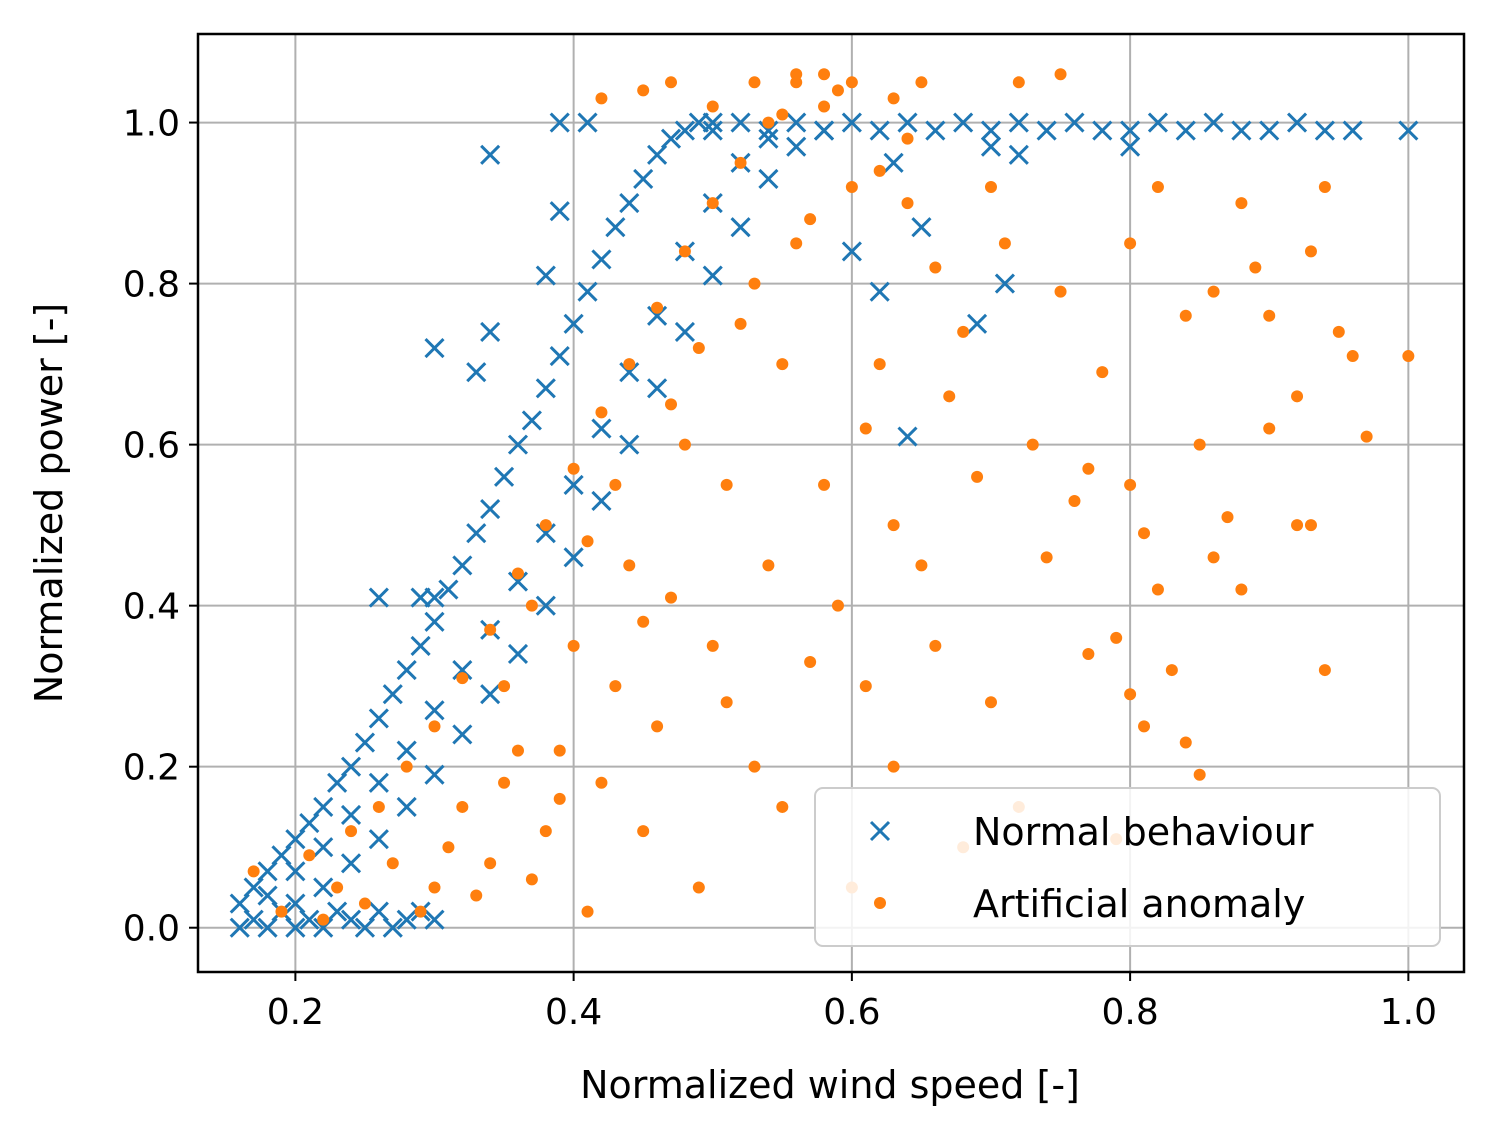 This screenshot has height=1132, width=1486. Describe the element at coordinates (151, 607) in the screenshot. I see `y-tick-label: 0.4` at that location.